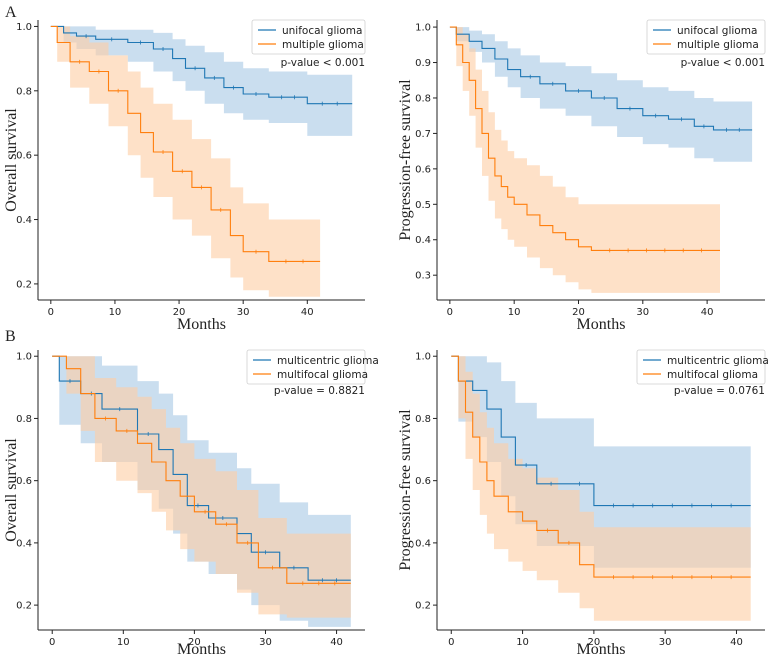  Describe the element at coordinates (423, 276) in the screenshot. I see `y-tick-label: 0.3` at that location.